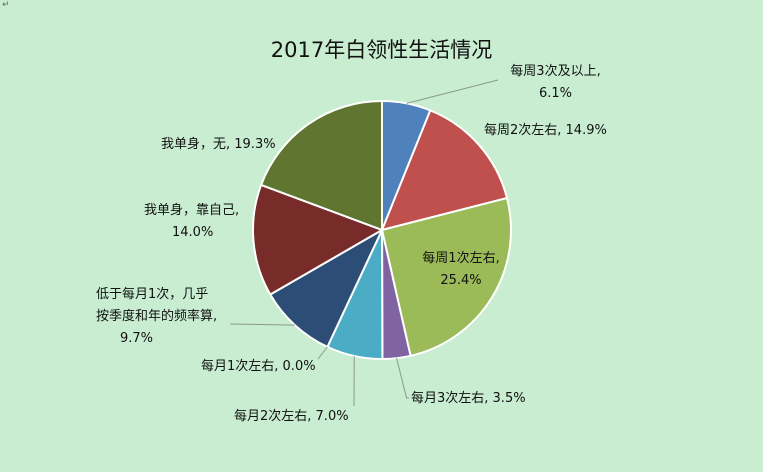  Describe the element at coordinates (258, 366) in the screenshot. I see `data-label-5: 每月1次左右, 0.0%` at that location.